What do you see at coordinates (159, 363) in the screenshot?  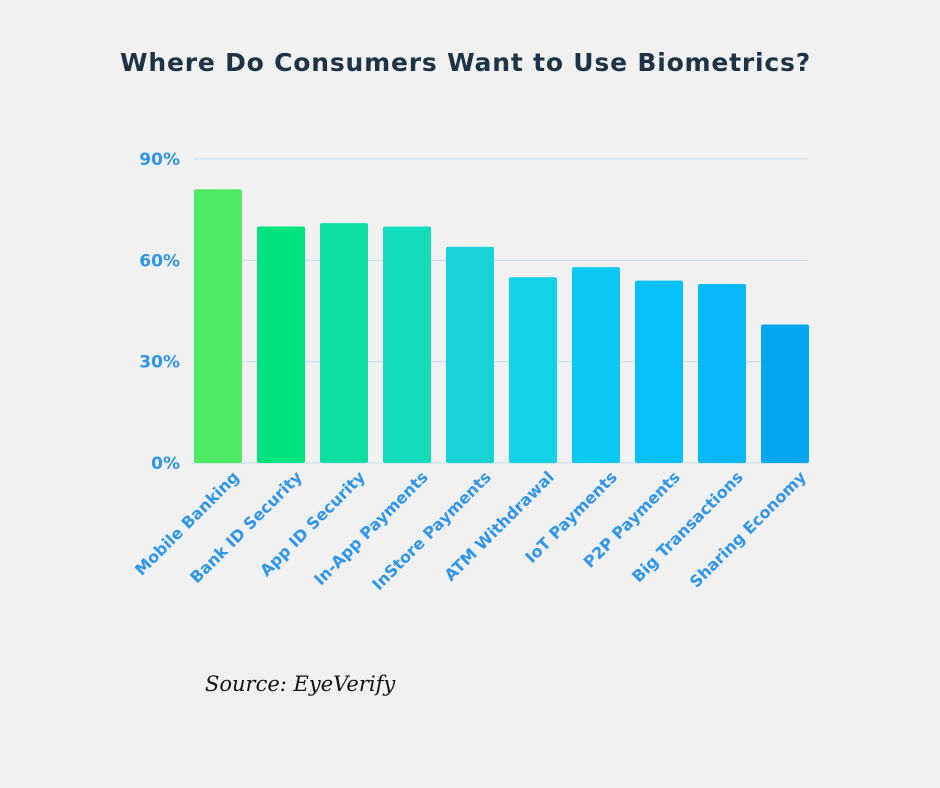 I see `y-tick-label: 30%` at bounding box center [159, 363].